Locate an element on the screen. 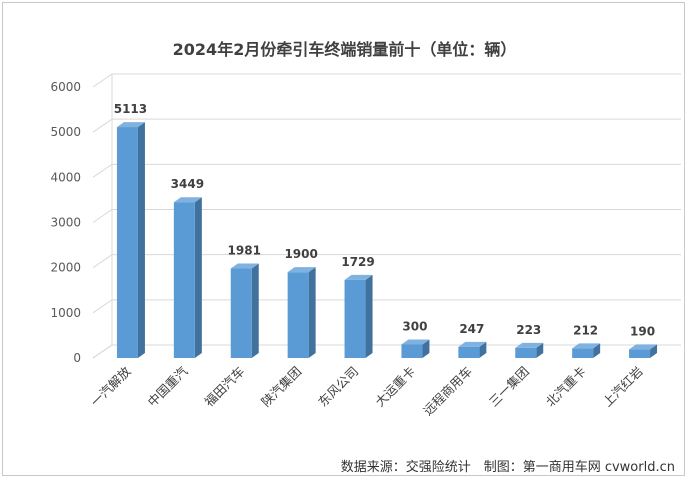 The height and width of the screenshot is (480, 689). category-label: 北汽重卡 is located at coordinates (566, 387).